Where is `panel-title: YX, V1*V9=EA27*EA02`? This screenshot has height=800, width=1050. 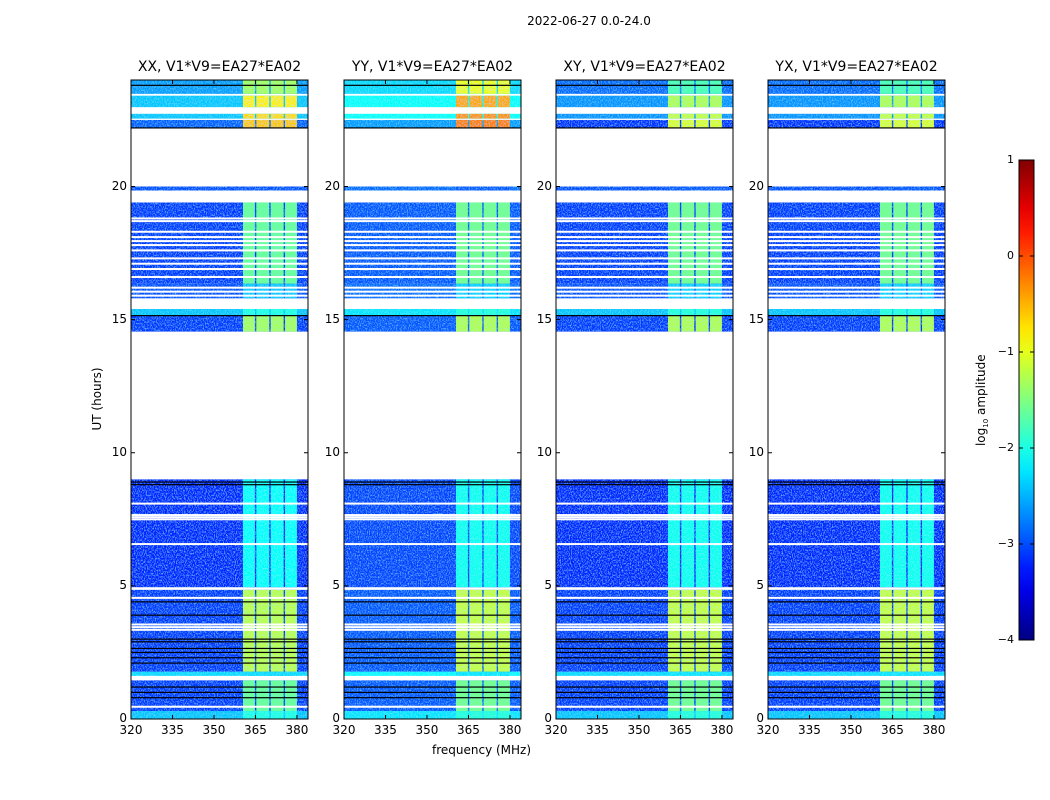
panel-title: YX, V1*V9=EA27*EA02 is located at coordinates (856, 67).